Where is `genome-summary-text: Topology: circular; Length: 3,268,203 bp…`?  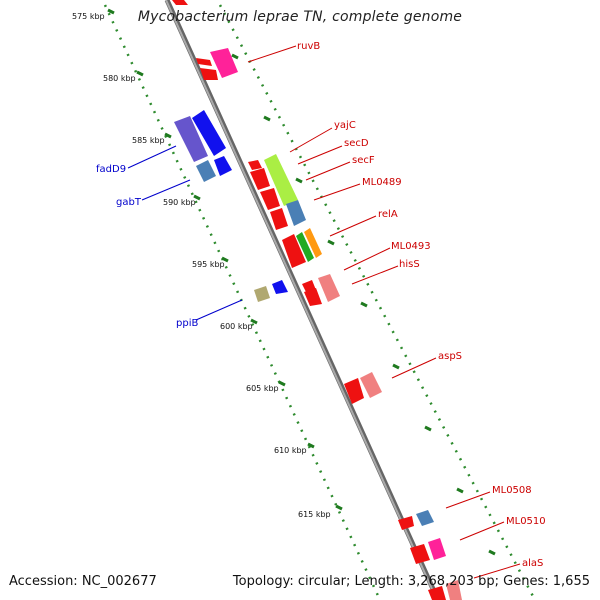
genome-summary-text: Topology: circular; Length: 3,268,203 bp… is located at coordinates (411, 581).